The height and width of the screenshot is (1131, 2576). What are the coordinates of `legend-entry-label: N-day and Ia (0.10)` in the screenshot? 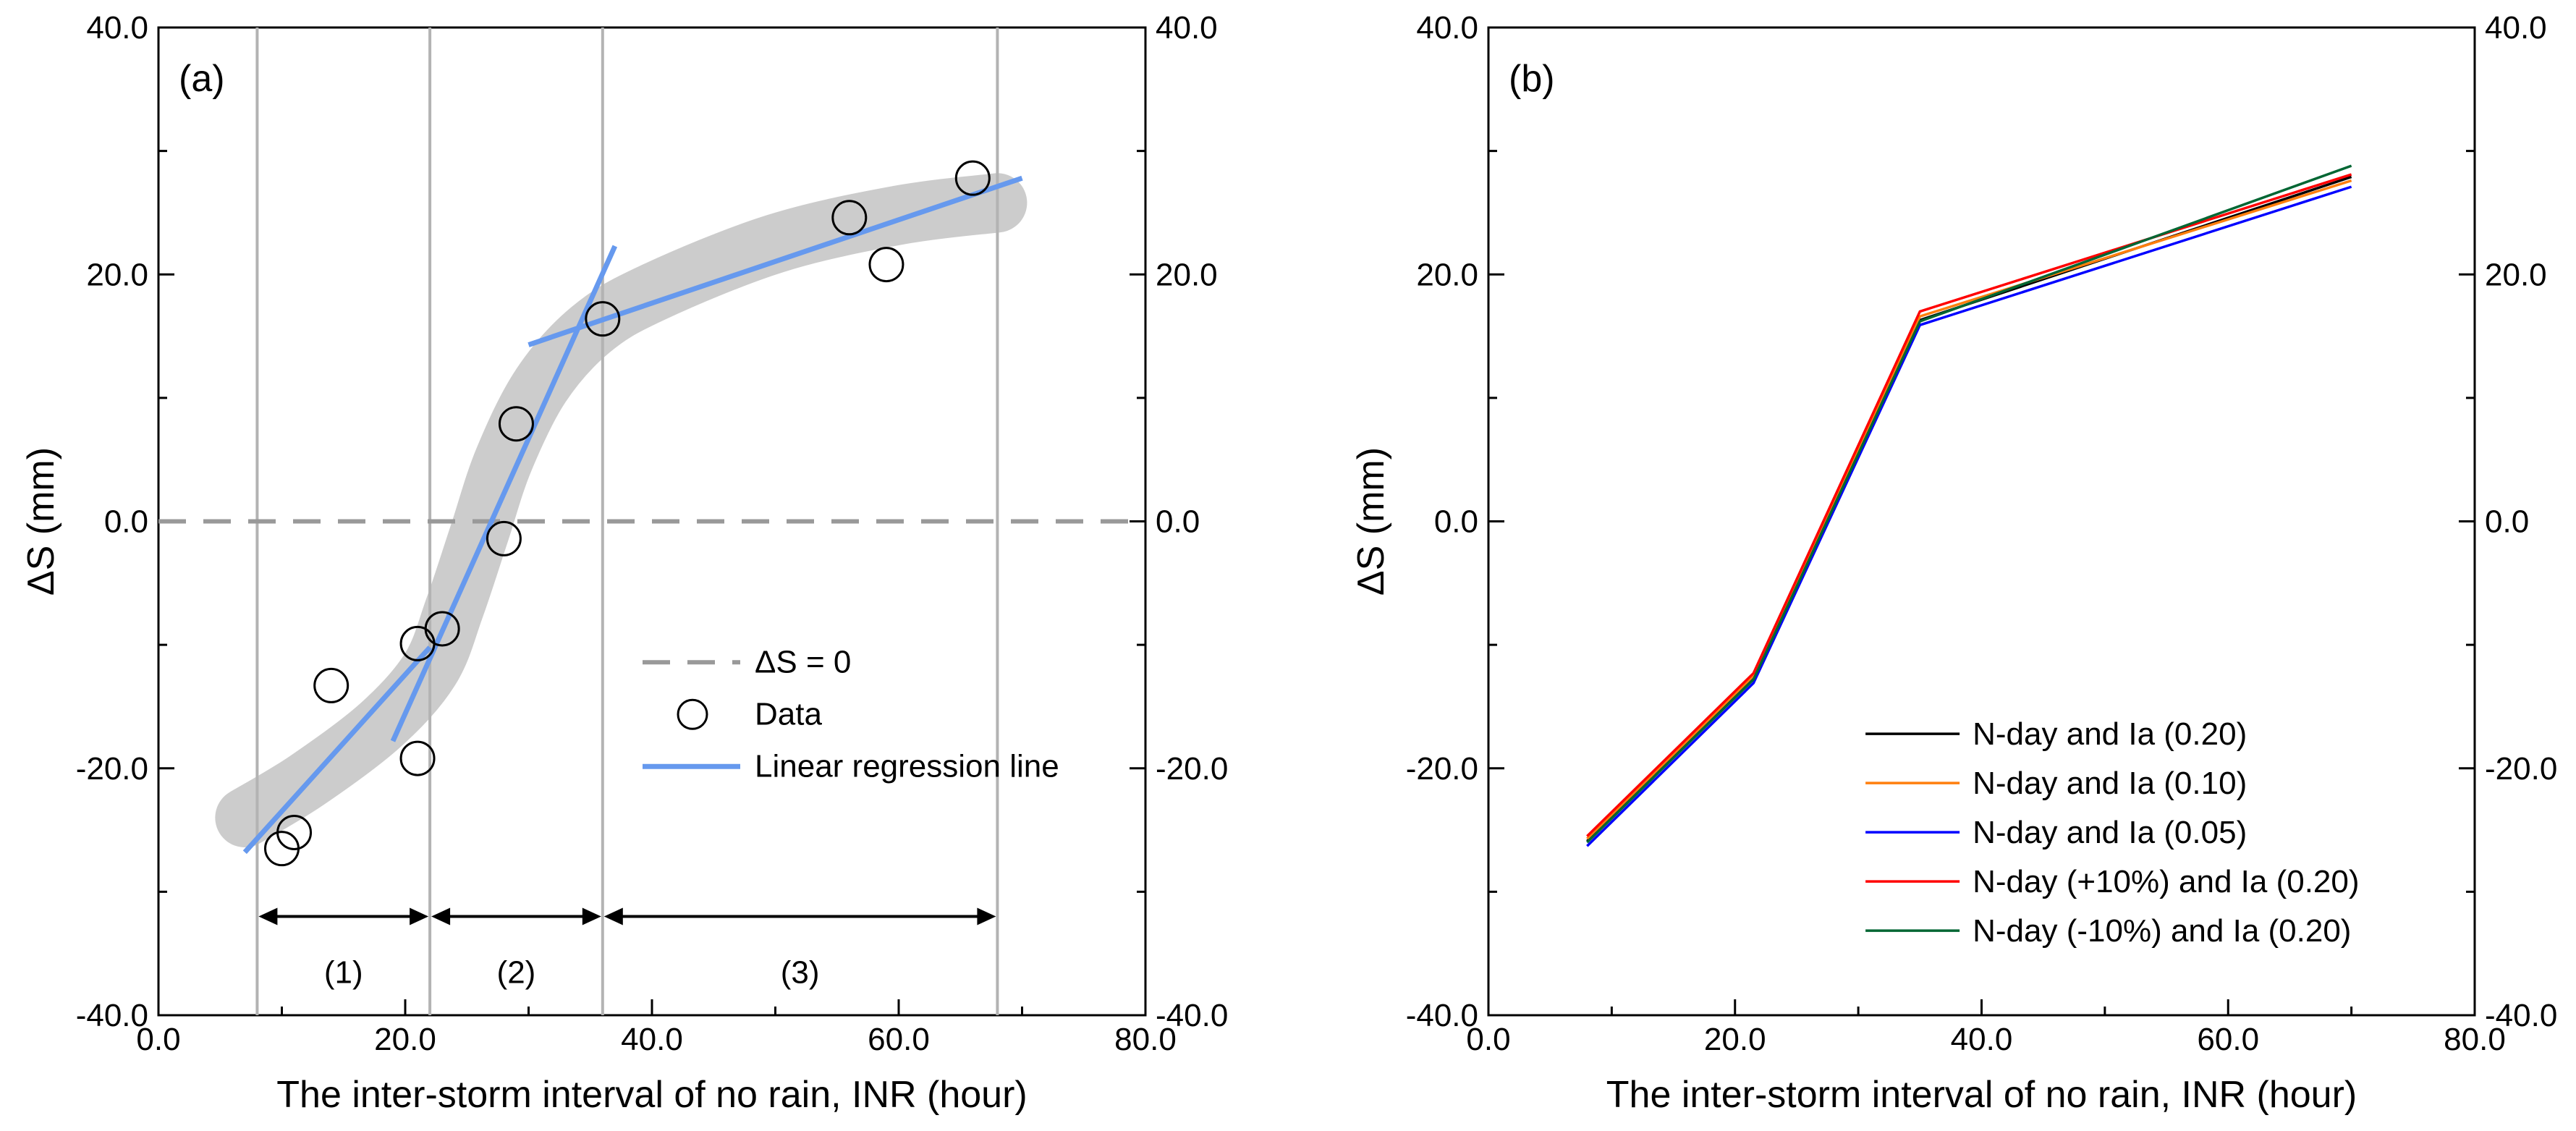 It's located at (2110, 783).